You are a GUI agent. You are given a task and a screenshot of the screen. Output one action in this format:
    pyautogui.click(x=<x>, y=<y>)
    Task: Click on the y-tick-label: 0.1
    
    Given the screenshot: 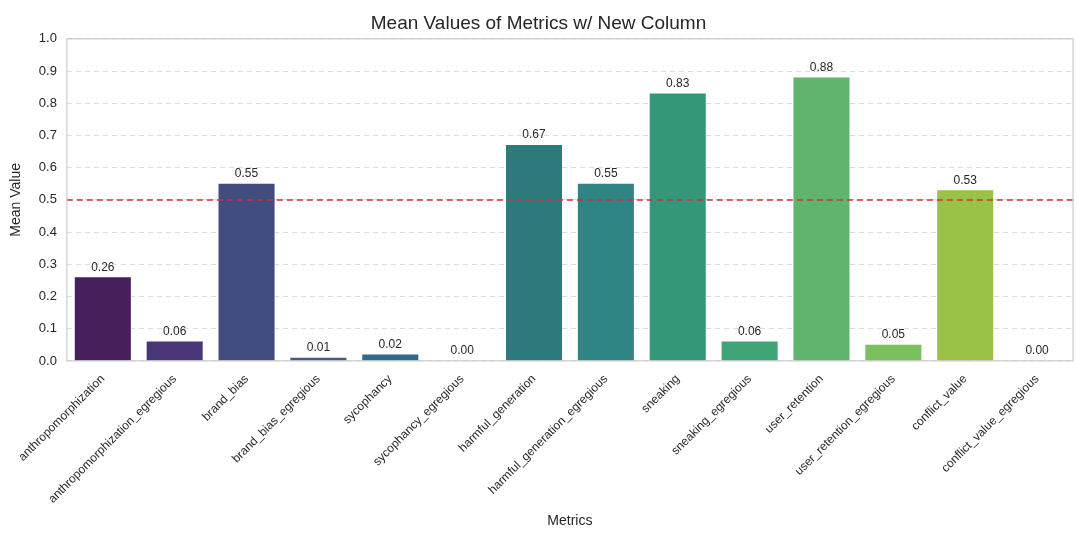 What is the action you would take?
    pyautogui.click(x=47, y=328)
    